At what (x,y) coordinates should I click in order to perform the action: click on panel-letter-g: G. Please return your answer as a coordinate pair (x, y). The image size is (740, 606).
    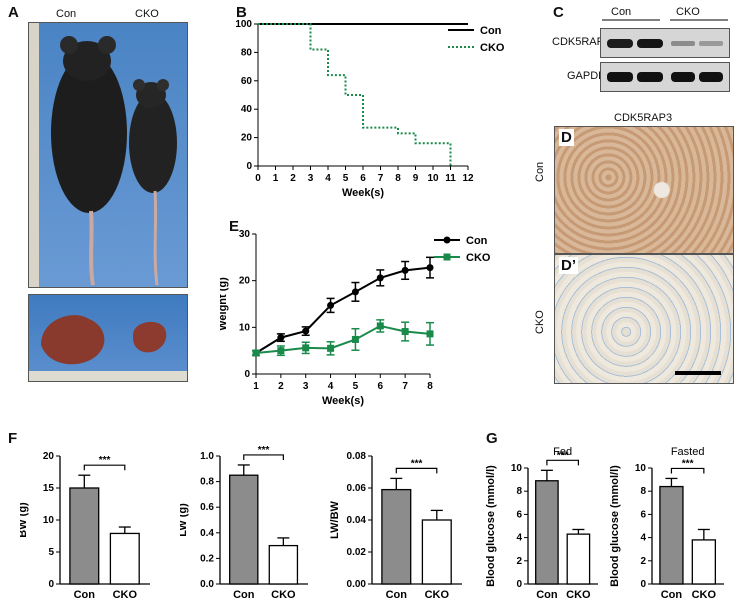
    Looking at the image, I should click on (492, 438).